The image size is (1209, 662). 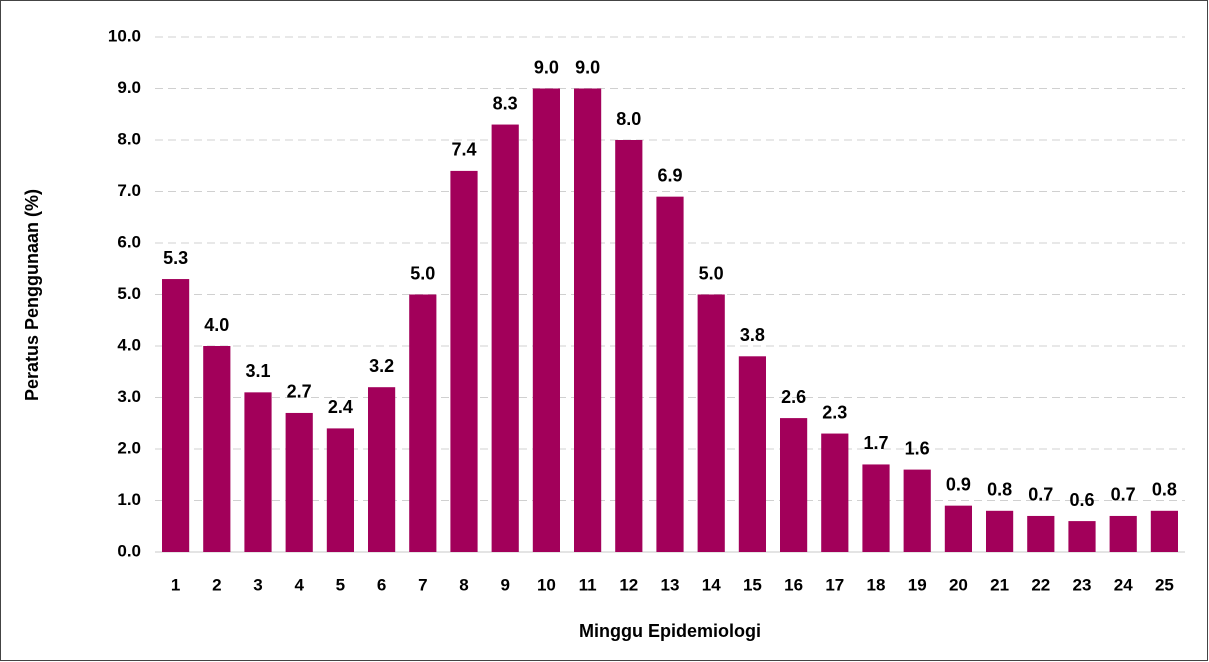 I want to click on x-tick-label: 5, so click(x=340, y=584).